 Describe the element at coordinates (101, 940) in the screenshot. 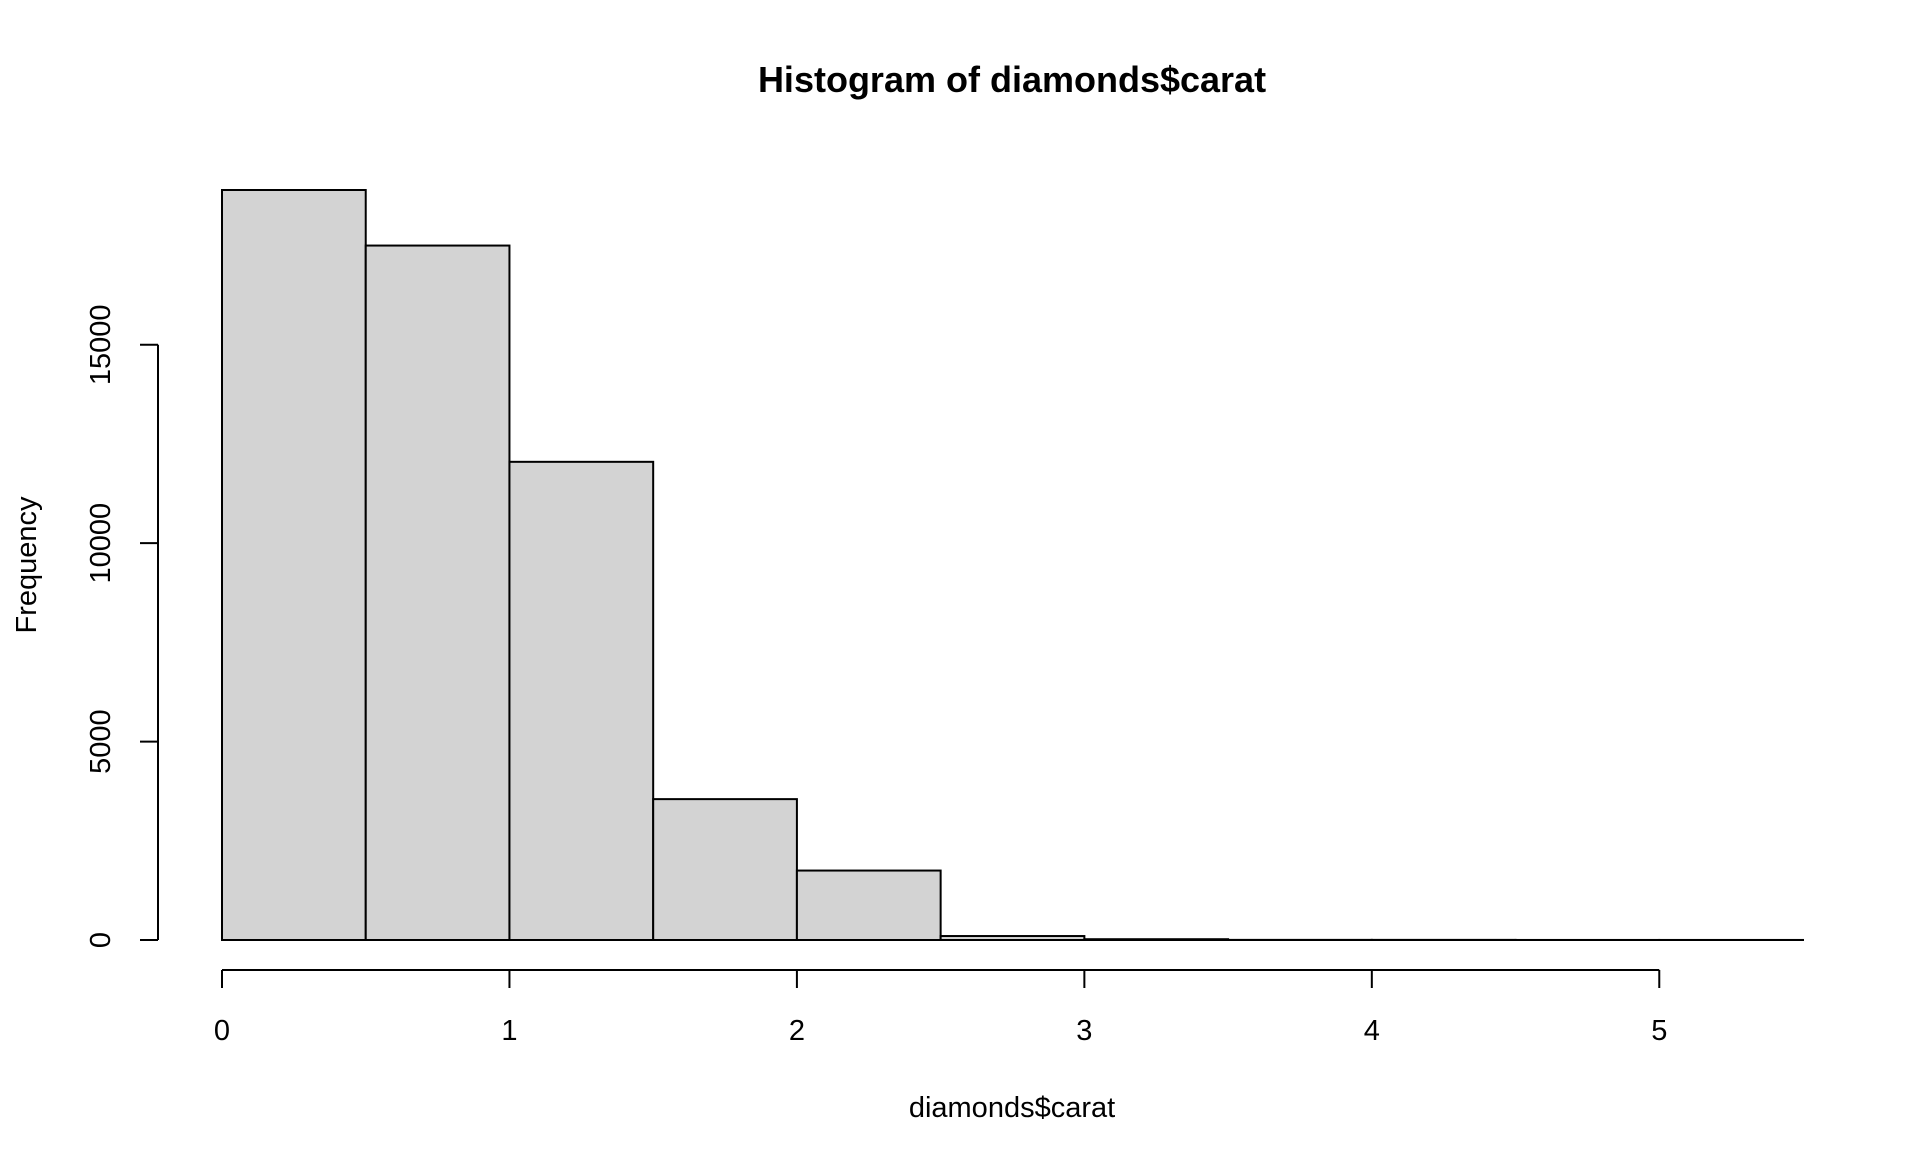

I see `y-tick-label: 0` at that location.